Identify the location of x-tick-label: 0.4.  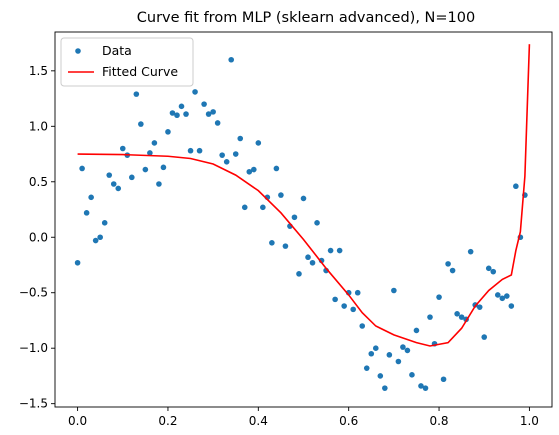
(258, 421).